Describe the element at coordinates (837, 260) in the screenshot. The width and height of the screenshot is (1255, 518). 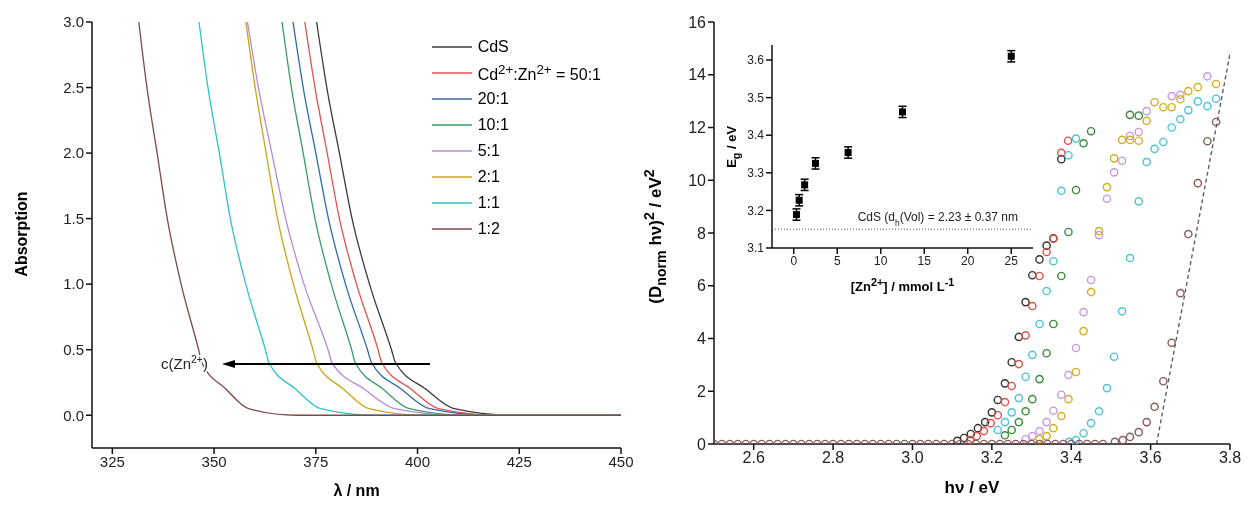
I see `x-tick-label: 5` at that location.